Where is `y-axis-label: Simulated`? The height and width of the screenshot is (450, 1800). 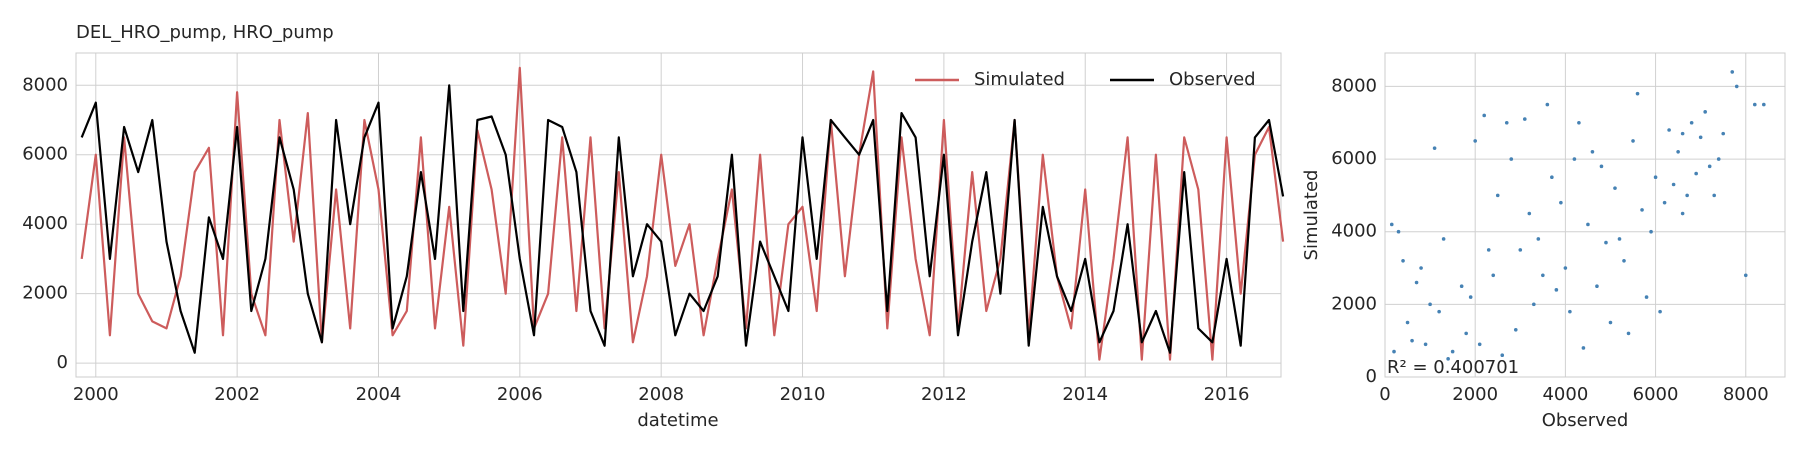
y-axis-label: Simulated is located at coordinates (1311, 215).